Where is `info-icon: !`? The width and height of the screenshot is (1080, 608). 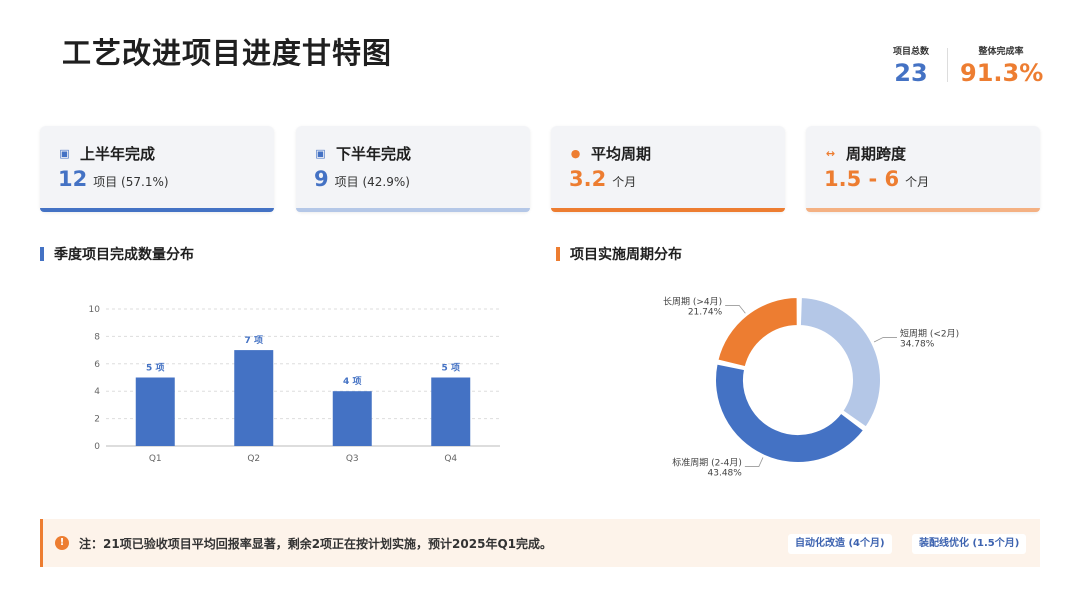
info-icon: ! is located at coordinates (62, 543).